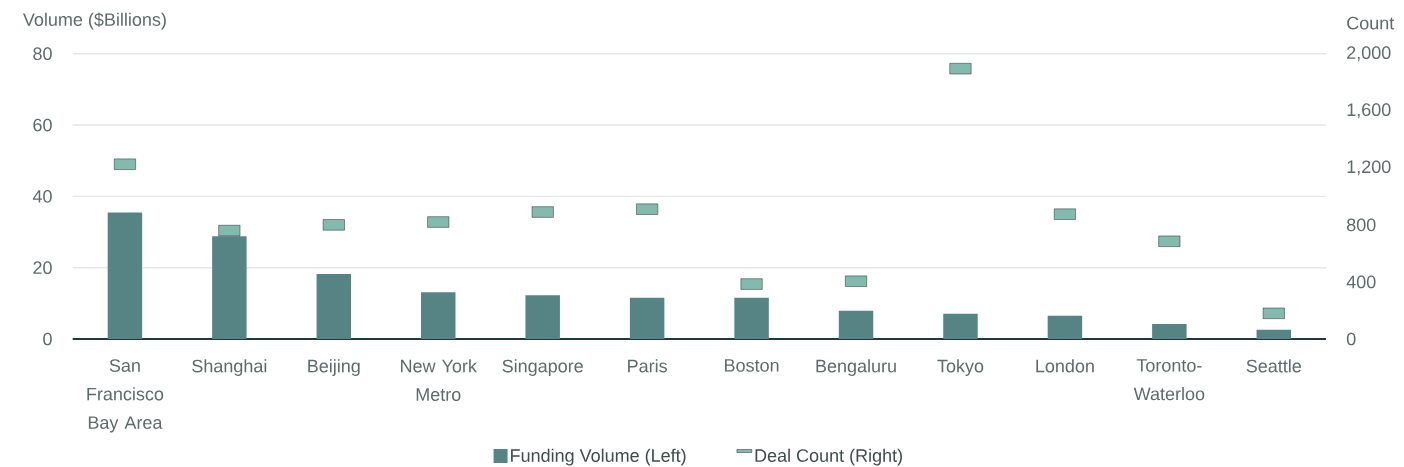 This screenshot has height=467, width=1404. I want to click on x-tick-label: Tokyo, so click(960, 367).